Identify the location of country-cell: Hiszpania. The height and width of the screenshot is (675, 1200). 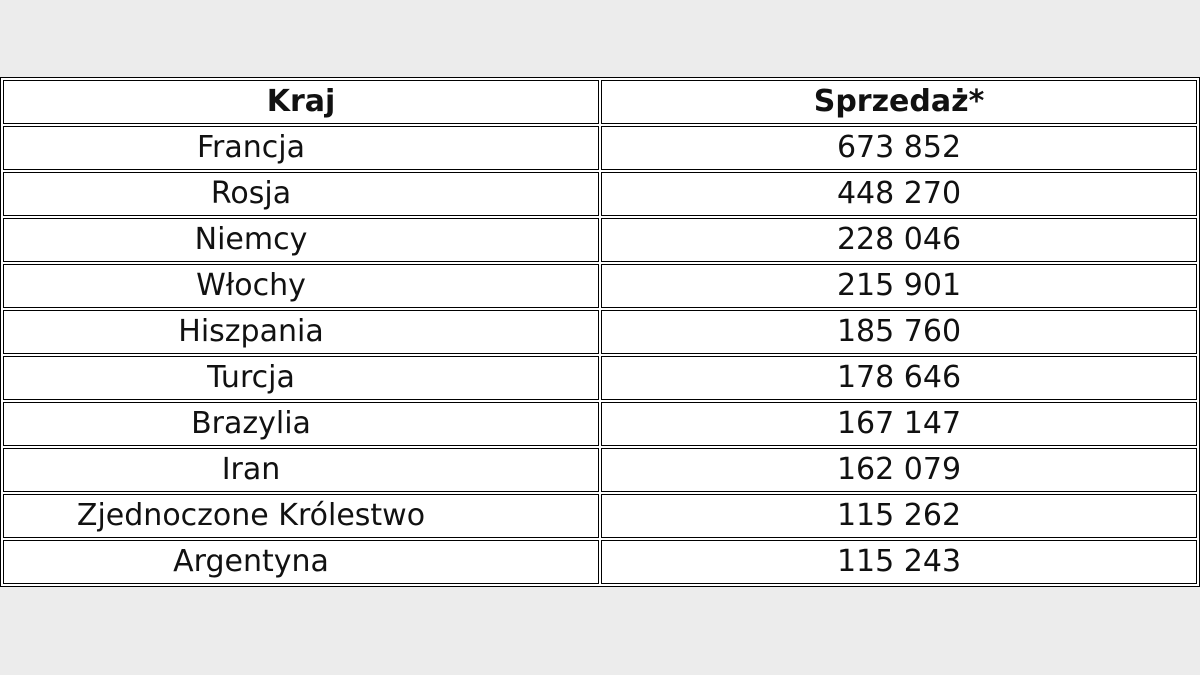
(301, 332).